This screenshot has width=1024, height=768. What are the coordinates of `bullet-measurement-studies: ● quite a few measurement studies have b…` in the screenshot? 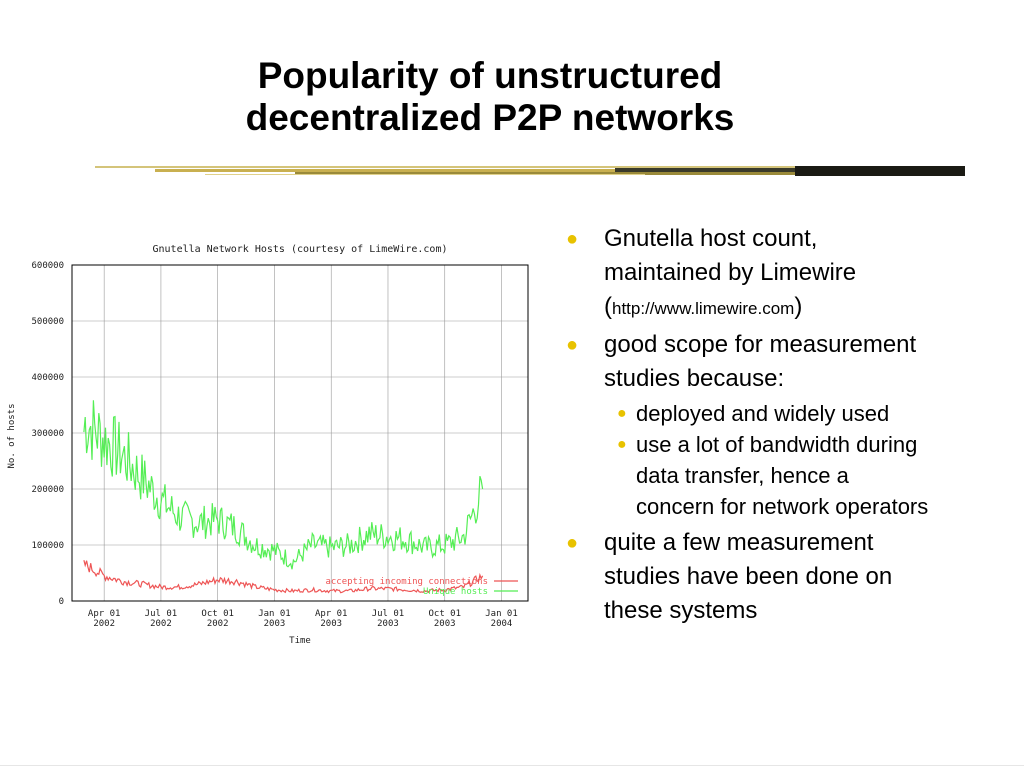 It's located at (782, 577).